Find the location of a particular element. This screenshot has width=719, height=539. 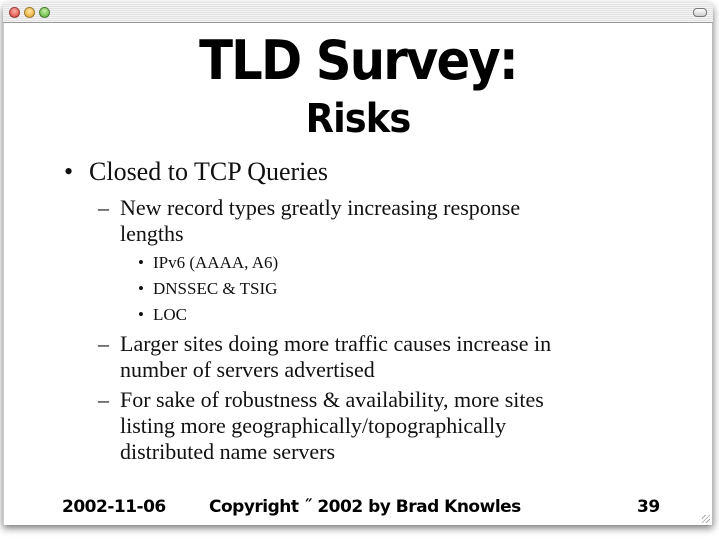

bullet-text: DNSSEC & TSIG is located at coordinates (215, 288).